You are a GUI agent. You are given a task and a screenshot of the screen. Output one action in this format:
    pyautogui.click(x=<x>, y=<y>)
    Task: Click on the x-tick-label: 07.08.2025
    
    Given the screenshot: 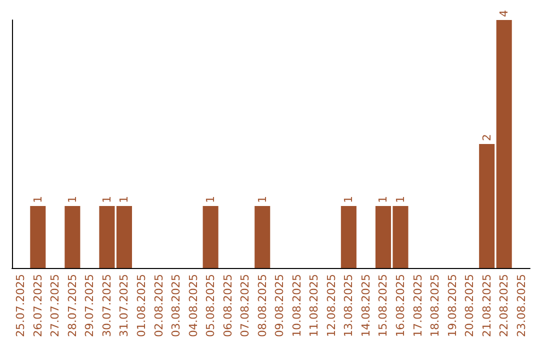 What is the action you would take?
    pyautogui.click(x=245, y=306)
    